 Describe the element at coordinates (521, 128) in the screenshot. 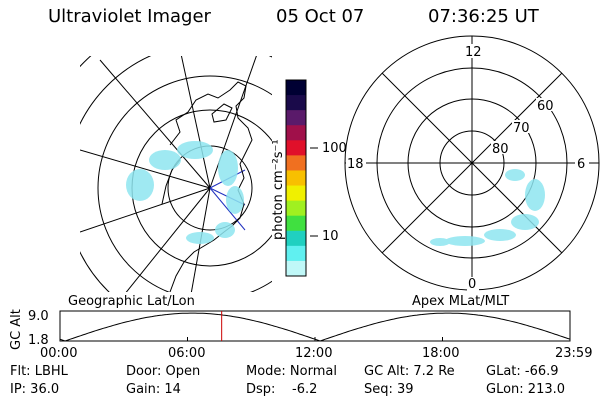

I see `mlat-label-70: 70` at that location.